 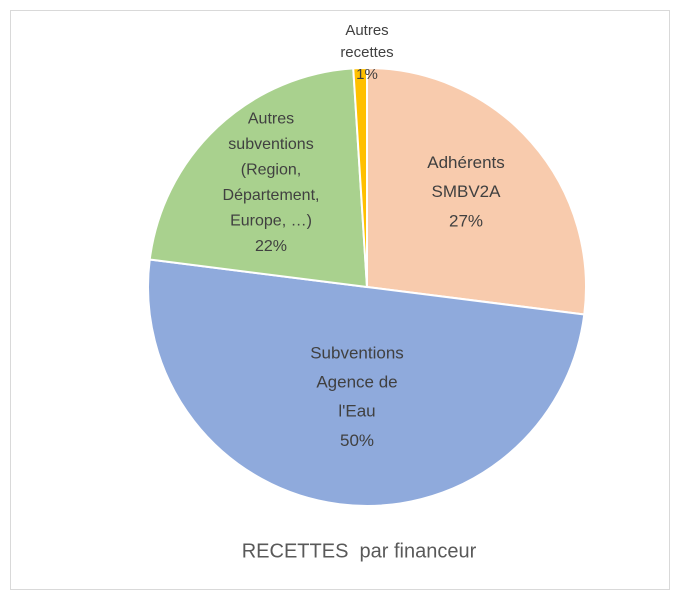 I want to click on slice-value-label: 22%, so click(x=271, y=246).